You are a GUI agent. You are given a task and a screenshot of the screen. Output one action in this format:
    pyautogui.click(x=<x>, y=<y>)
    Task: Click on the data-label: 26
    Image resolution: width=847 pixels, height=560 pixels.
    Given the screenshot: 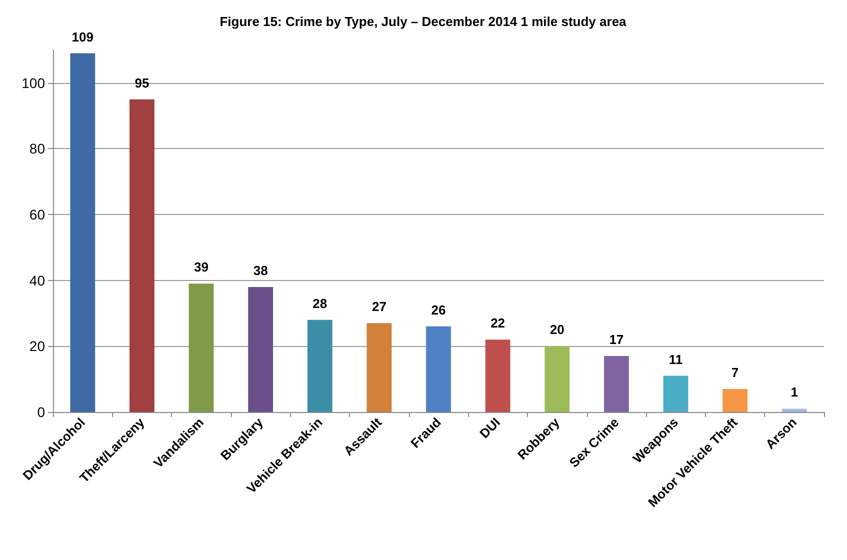 What is the action you would take?
    pyautogui.click(x=438, y=310)
    